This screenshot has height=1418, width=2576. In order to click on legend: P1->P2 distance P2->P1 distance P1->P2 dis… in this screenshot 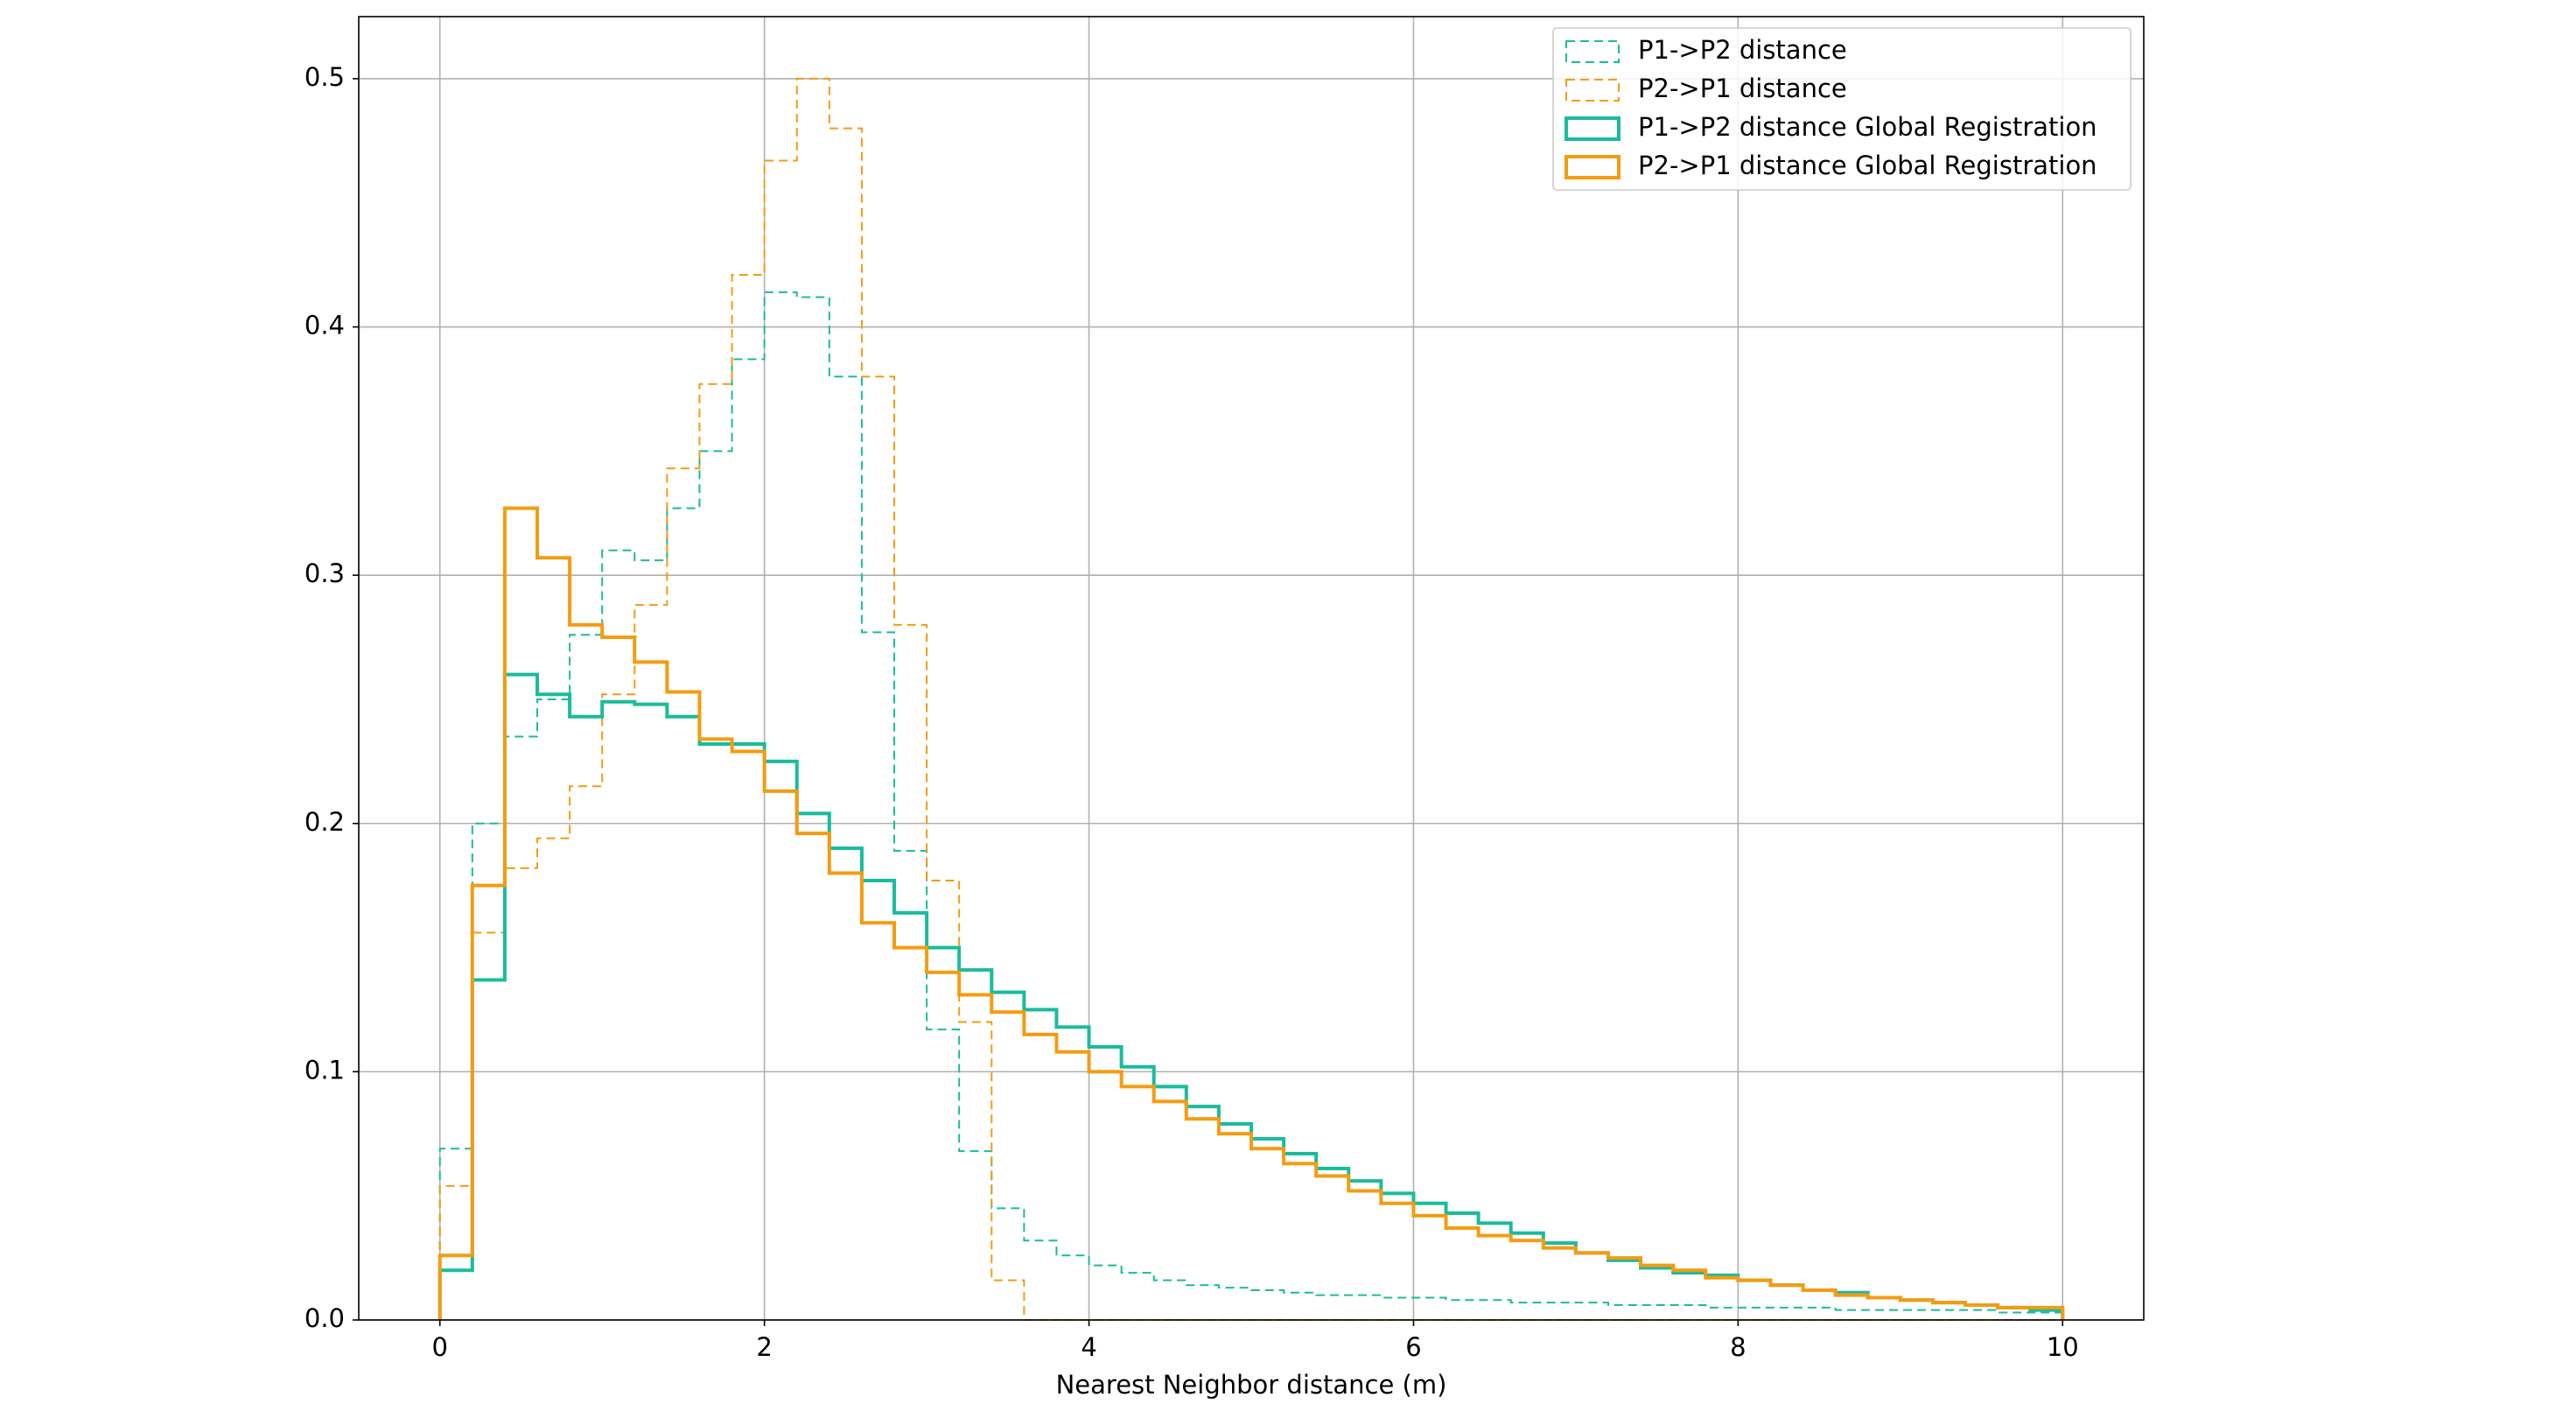, I will do `click(1842, 109)`.